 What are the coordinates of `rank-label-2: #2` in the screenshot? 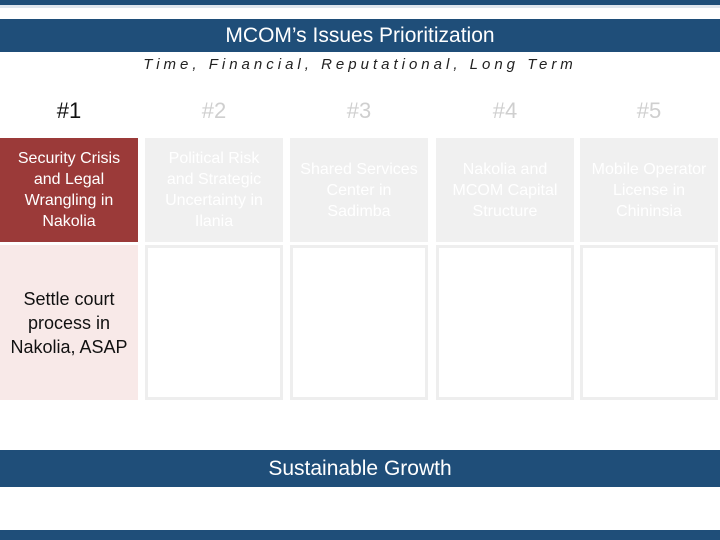 It's located at (214, 110).